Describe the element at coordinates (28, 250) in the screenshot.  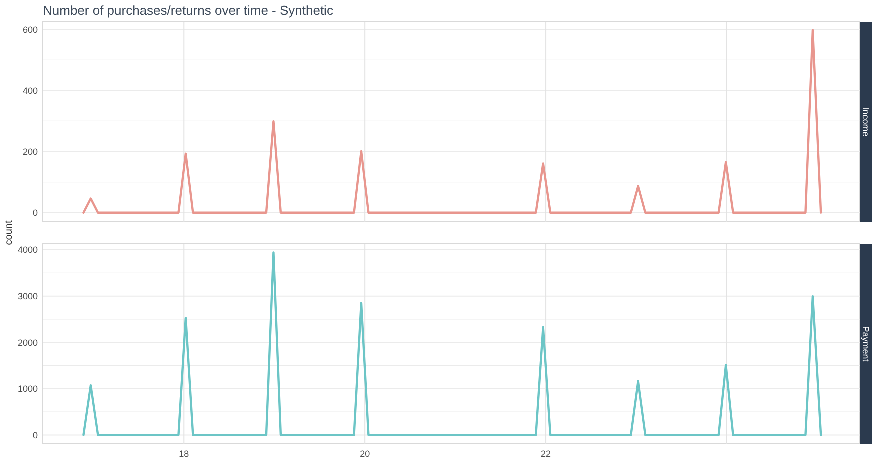
I see `y-tick-label: 4000` at that location.